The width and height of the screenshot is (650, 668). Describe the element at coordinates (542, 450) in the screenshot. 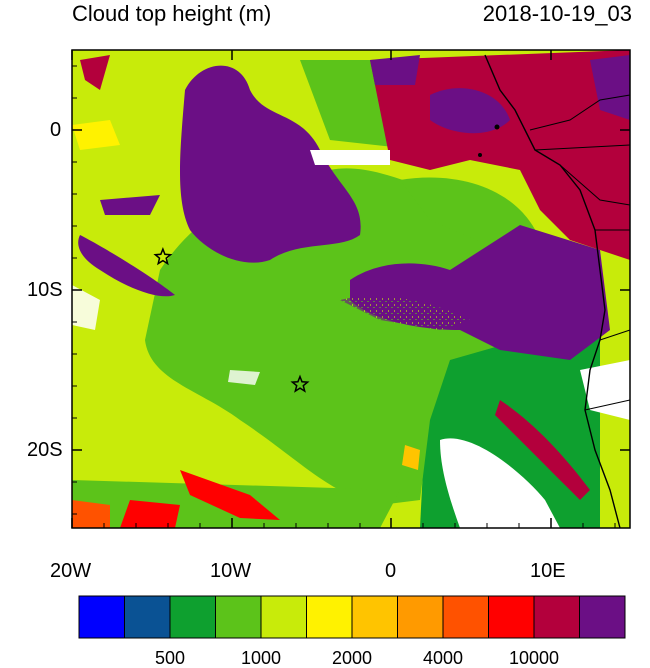

I see `crimson-streak-south` at that location.